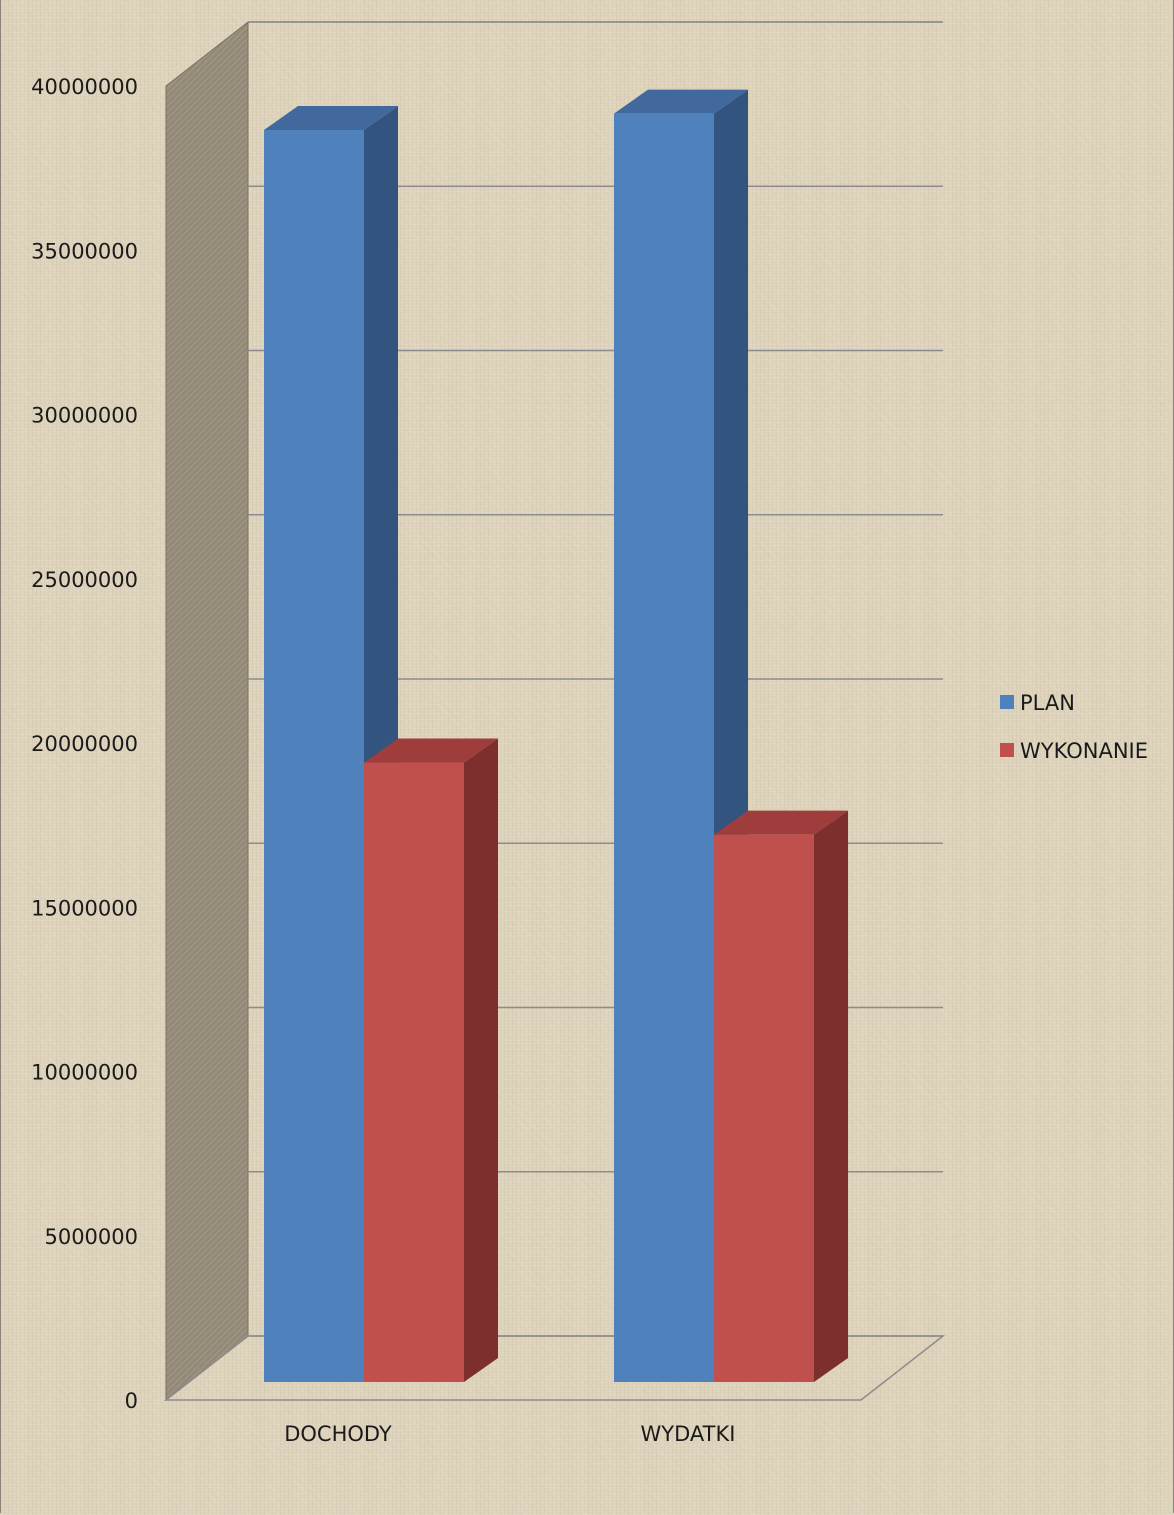 This screenshot has width=1174, height=1515. I want to click on y-tick-label: 5000000, so click(91, 1237).